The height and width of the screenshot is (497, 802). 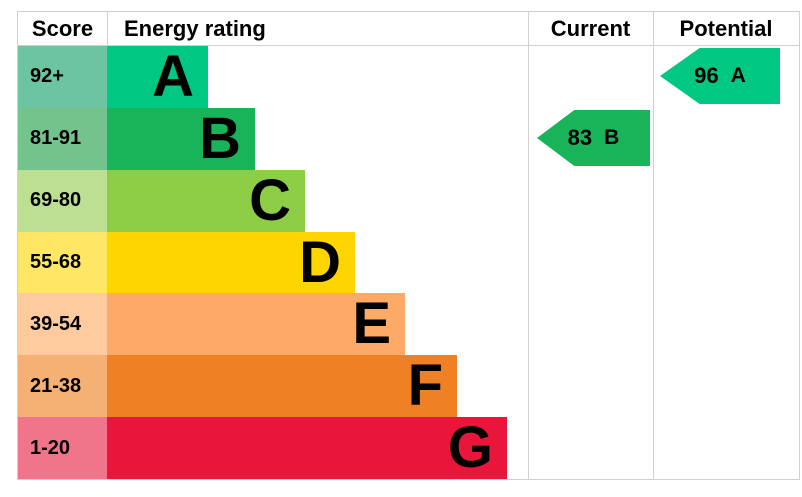 I want to click on current-band-letter: B, so click(x=612, y=137).